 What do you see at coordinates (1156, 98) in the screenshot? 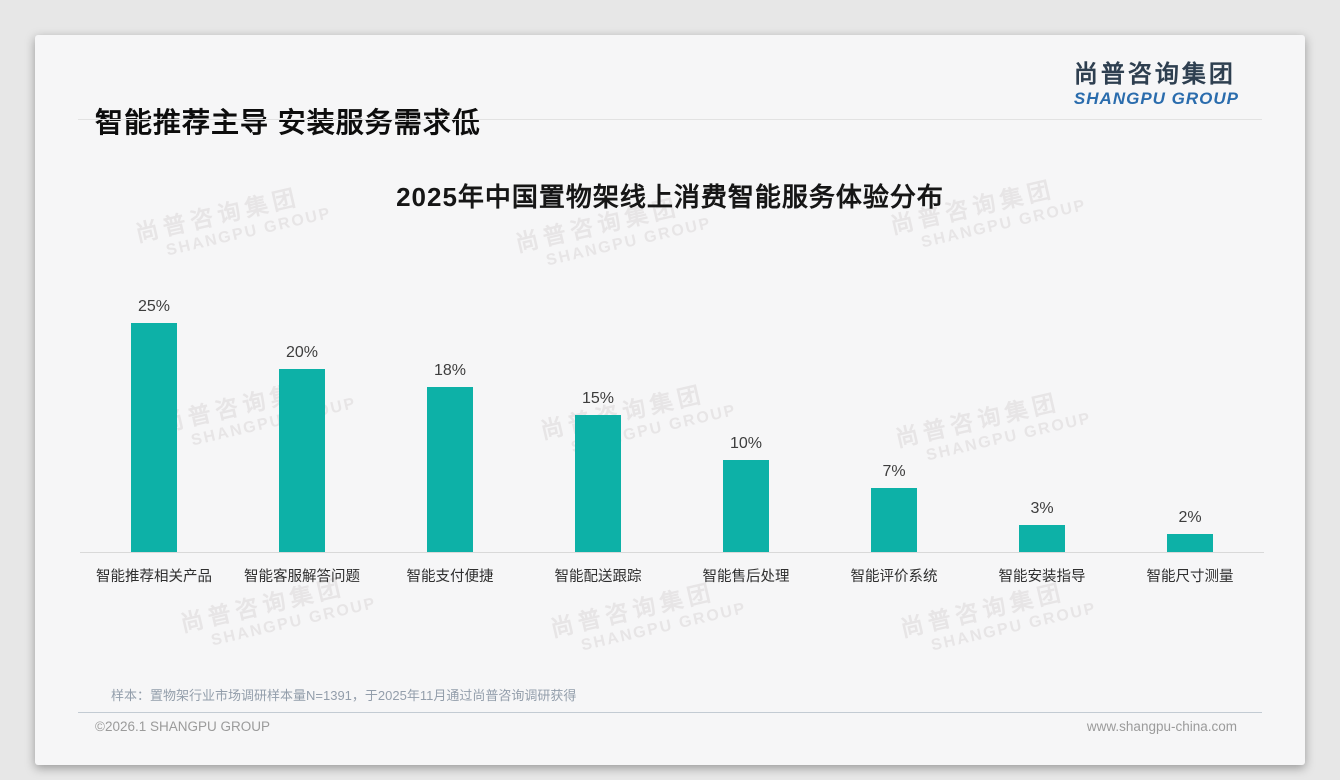
I see `logo-english-text: SHANGPU GROUP` at bounding box center [1156, 98].